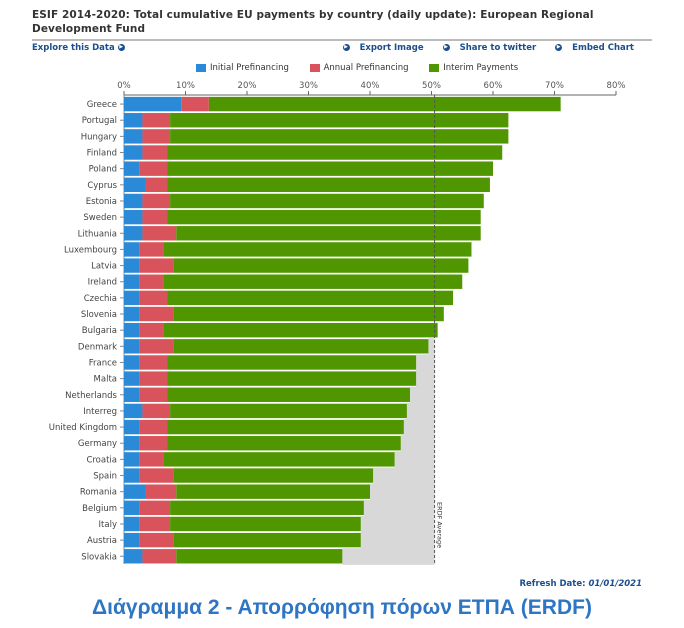  What do you see at coordinates (97, 347) in the screenshot?
I see `category-label: Denmark` at bounding box center [97, 347].